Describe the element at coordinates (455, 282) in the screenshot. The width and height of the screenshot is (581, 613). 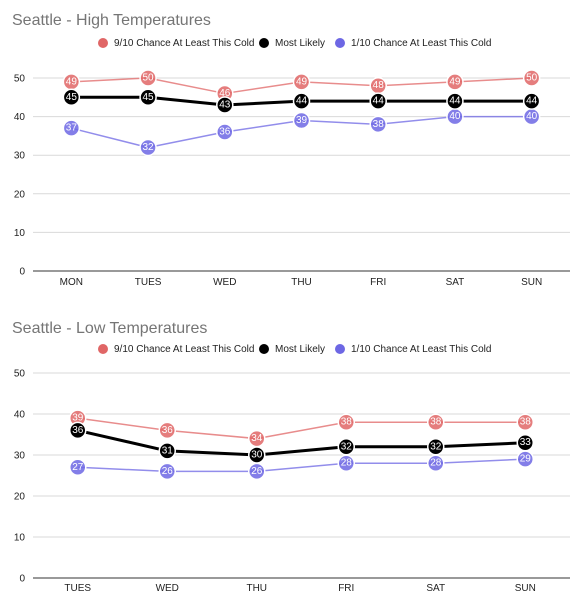
I see `high-x-tick-sat: SAT` at that location.